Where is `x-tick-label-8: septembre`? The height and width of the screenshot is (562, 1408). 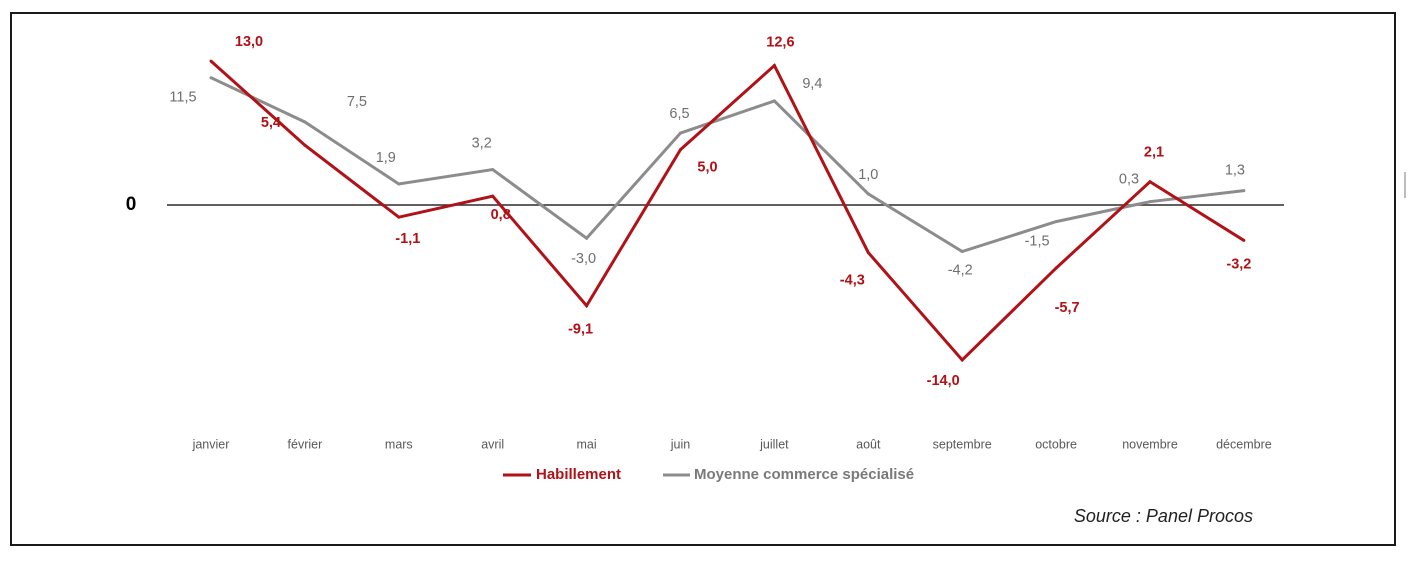 x-tick-label-8: septembre is located at coordinates (962, 444).